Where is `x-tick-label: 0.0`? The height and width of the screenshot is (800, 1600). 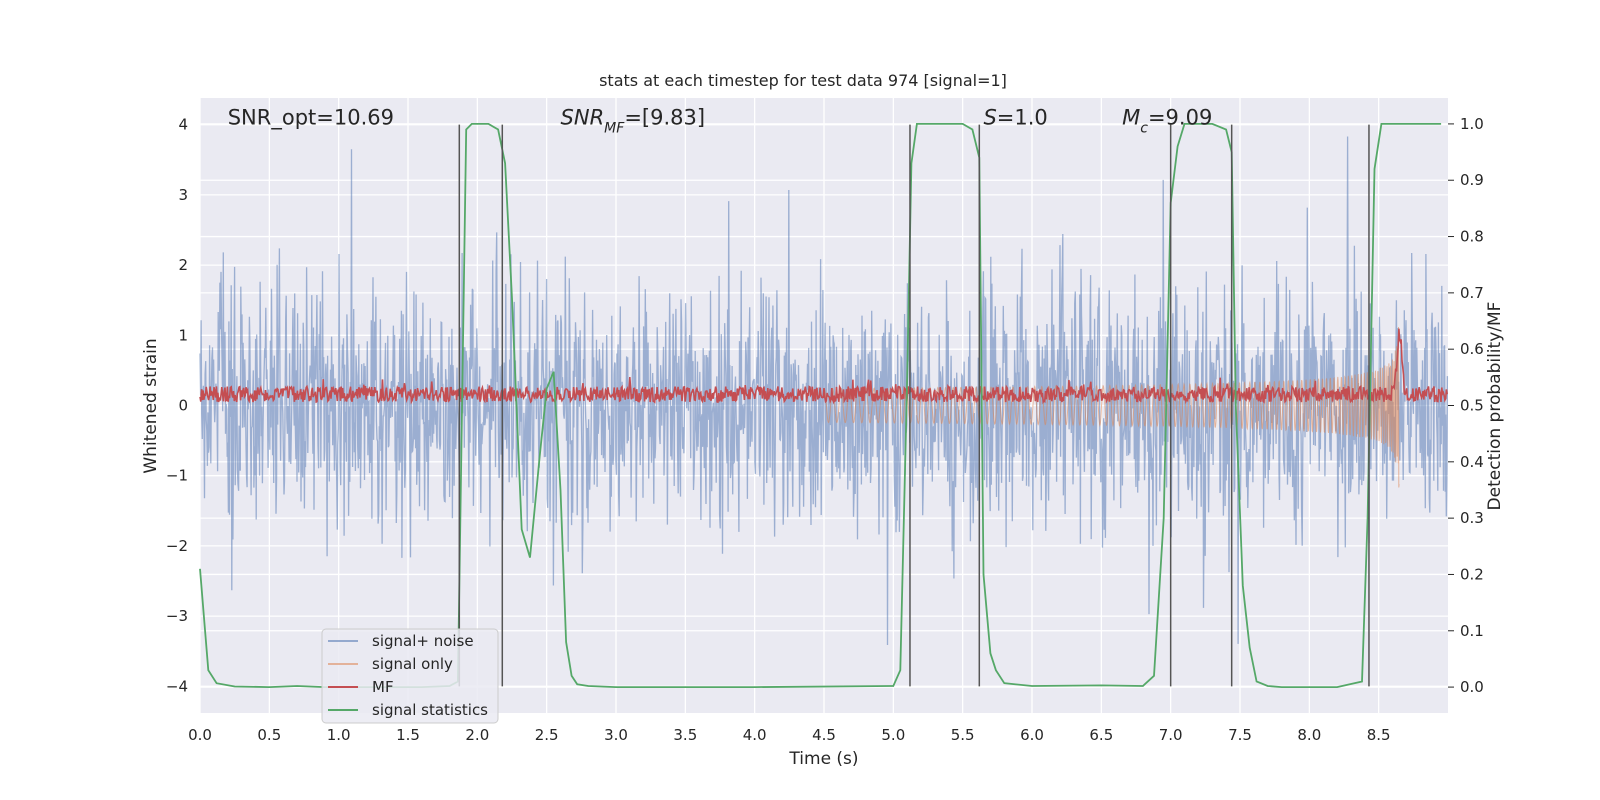
x-tick-label: 0.0 is located at coordinates (200, 735).